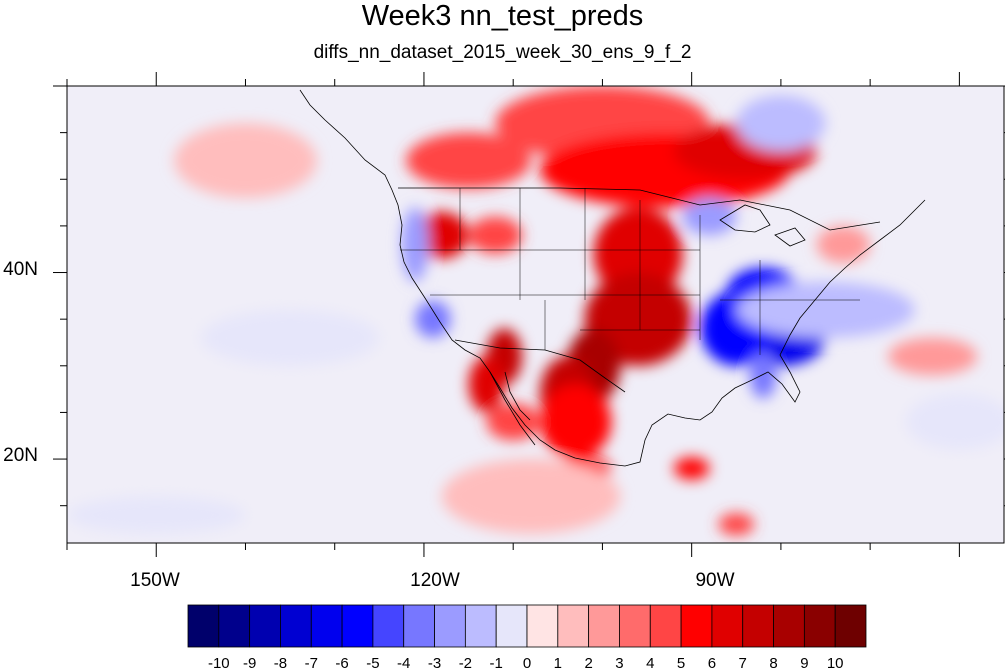 This screenshot has width=1005, height=672. I want to click on state-borders, so click(630, 271).